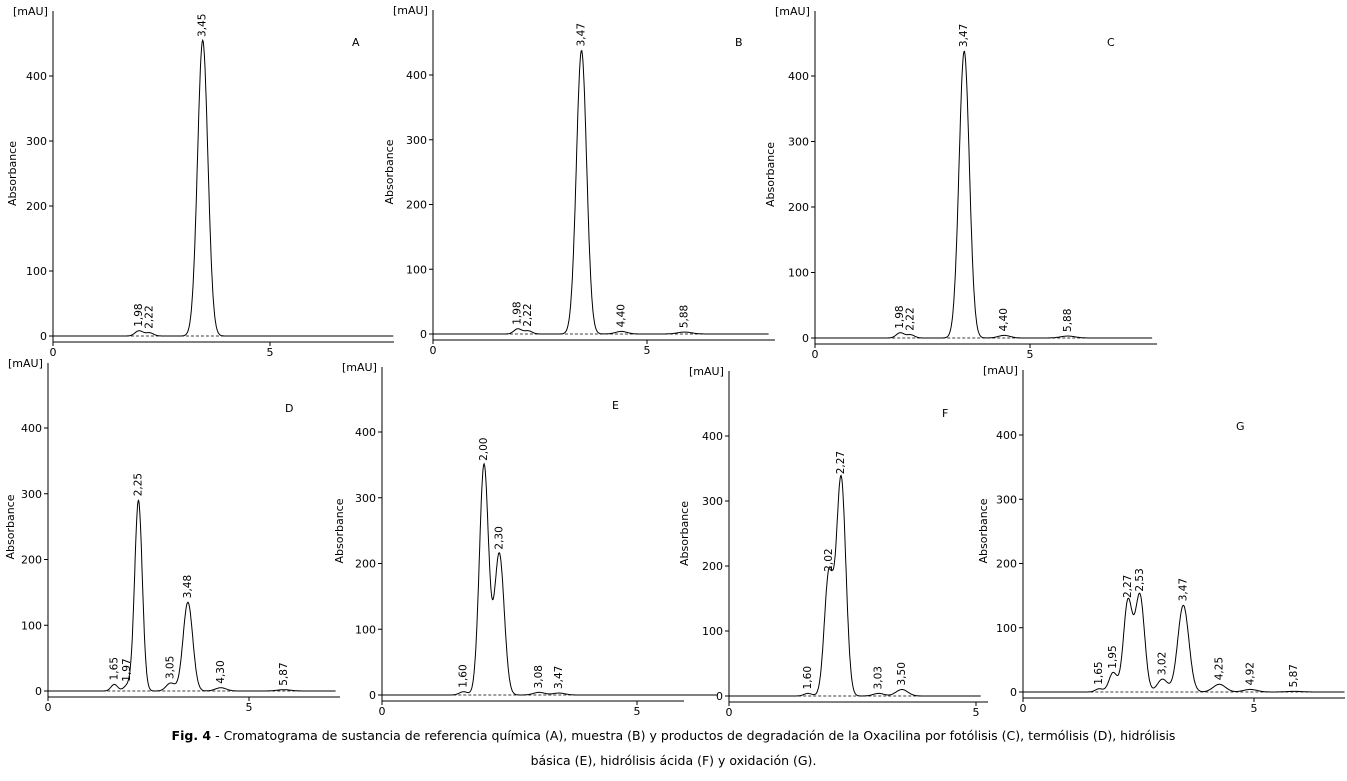 The height and width of the screenshot is (781, 1347). Describe the element at coordinates (615, 405) in the screenshot. I see `panel-label: E` at that location.